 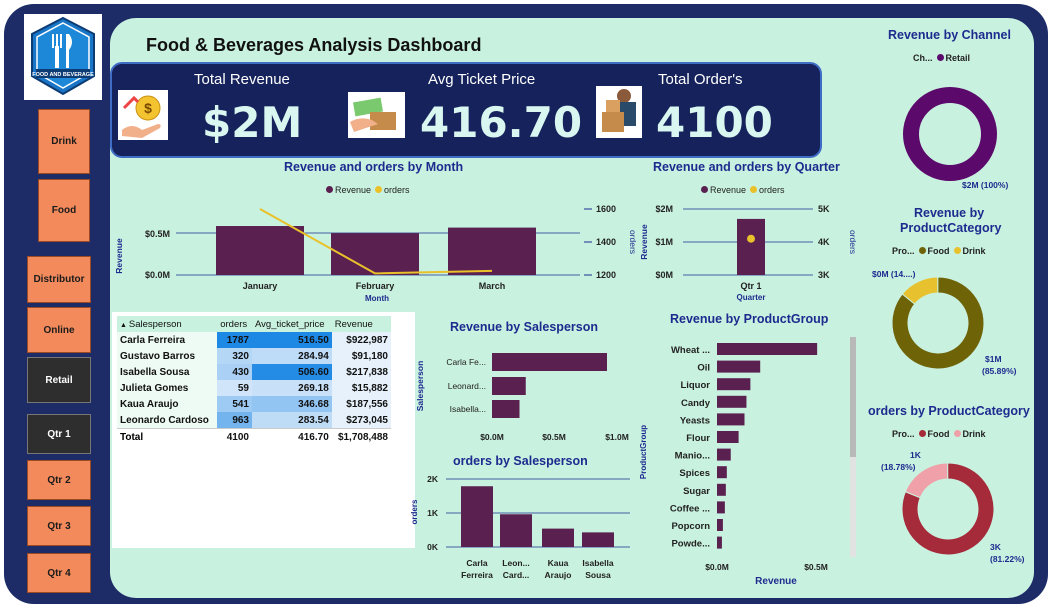 I want to click on orders-drink-pct: (18.78%), so click(x=898, y=467).